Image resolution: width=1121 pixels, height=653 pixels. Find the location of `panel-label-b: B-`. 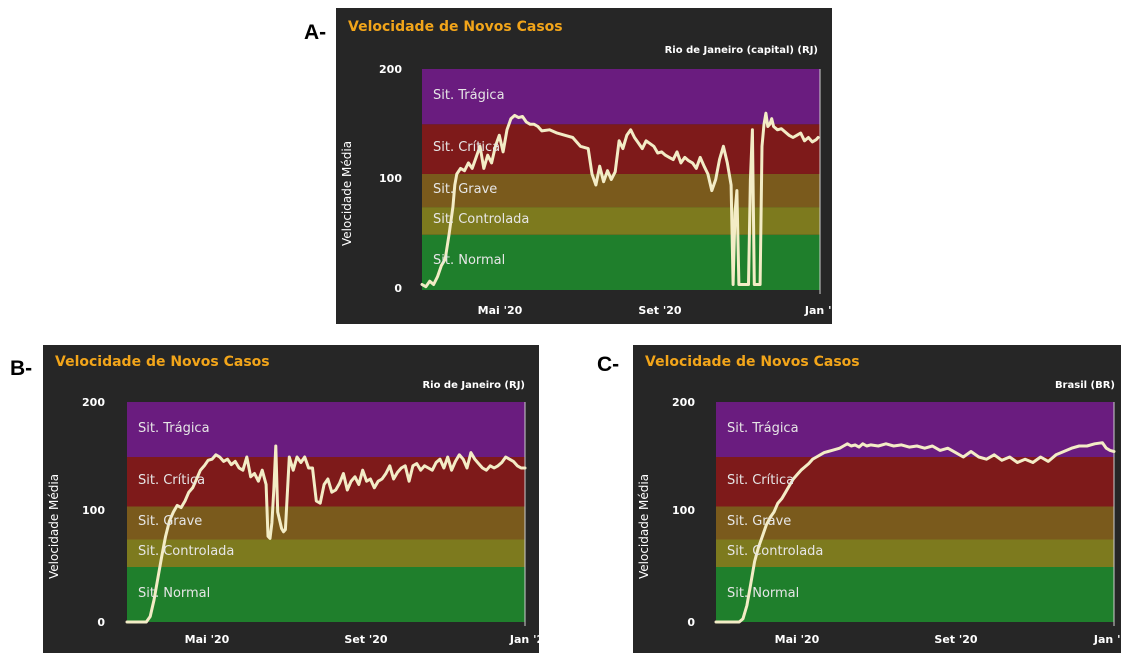

panel-label-b: B- is located at coordinates (21, 368).